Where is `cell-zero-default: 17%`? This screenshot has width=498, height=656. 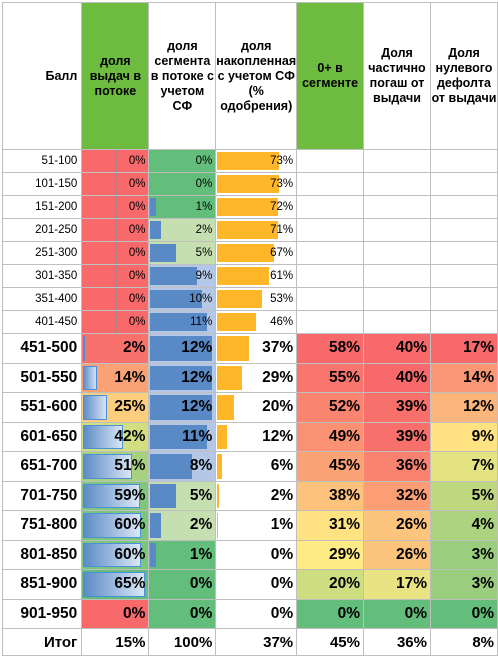 cell-zero-default: 17% is located at coordinates (464, 348).